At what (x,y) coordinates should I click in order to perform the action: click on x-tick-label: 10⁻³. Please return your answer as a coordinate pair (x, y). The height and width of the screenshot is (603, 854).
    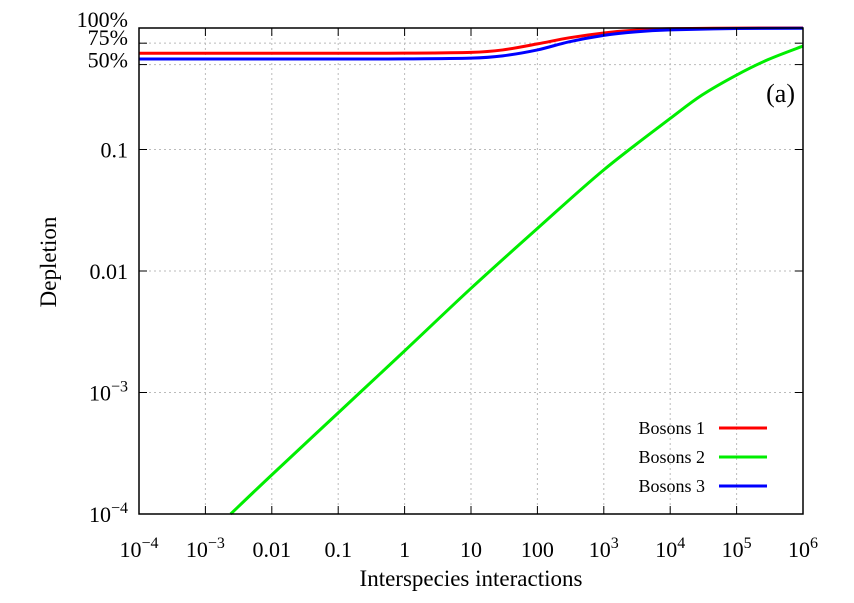
    Looking at the image, I should click on (205, 548).